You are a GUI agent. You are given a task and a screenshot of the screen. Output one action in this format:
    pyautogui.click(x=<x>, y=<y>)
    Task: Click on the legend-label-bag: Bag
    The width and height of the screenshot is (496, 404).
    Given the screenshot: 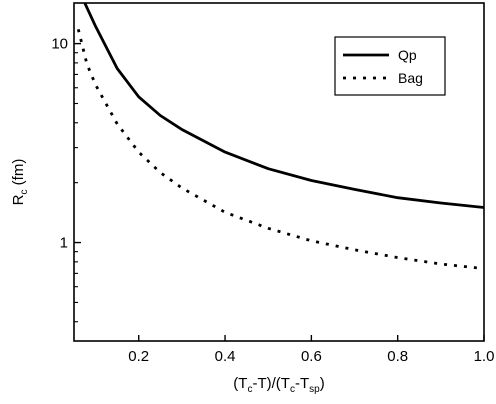 What is the action you would take?
    pyautogui.click(x=410, y=78)
    